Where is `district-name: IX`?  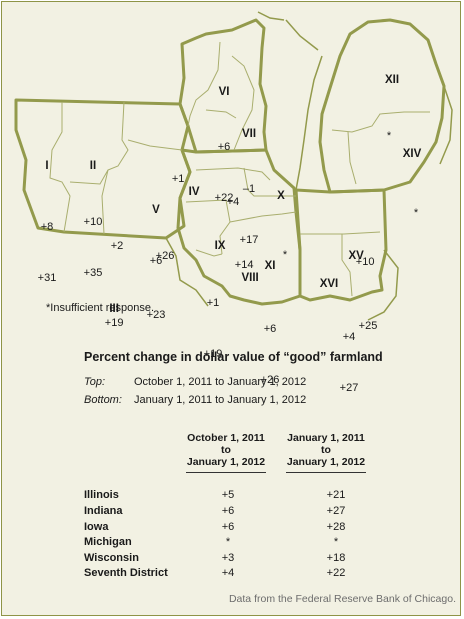
district-name: IX is located at coordinates (220, 245).